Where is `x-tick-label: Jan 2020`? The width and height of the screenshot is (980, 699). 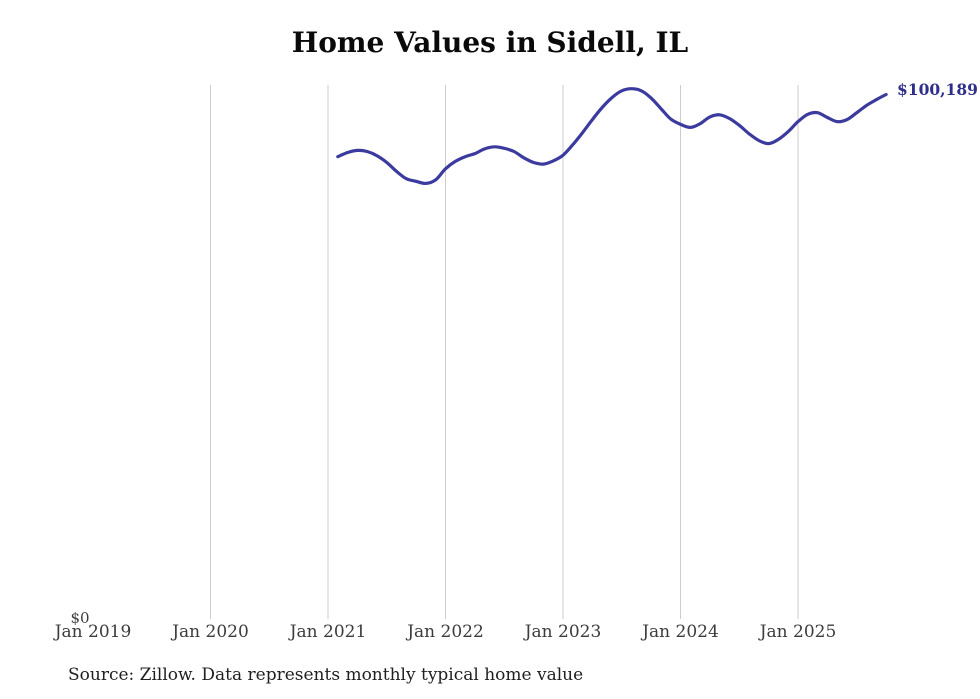 x-tick-label: Jan 2020 is located at coordinates (210, 632).